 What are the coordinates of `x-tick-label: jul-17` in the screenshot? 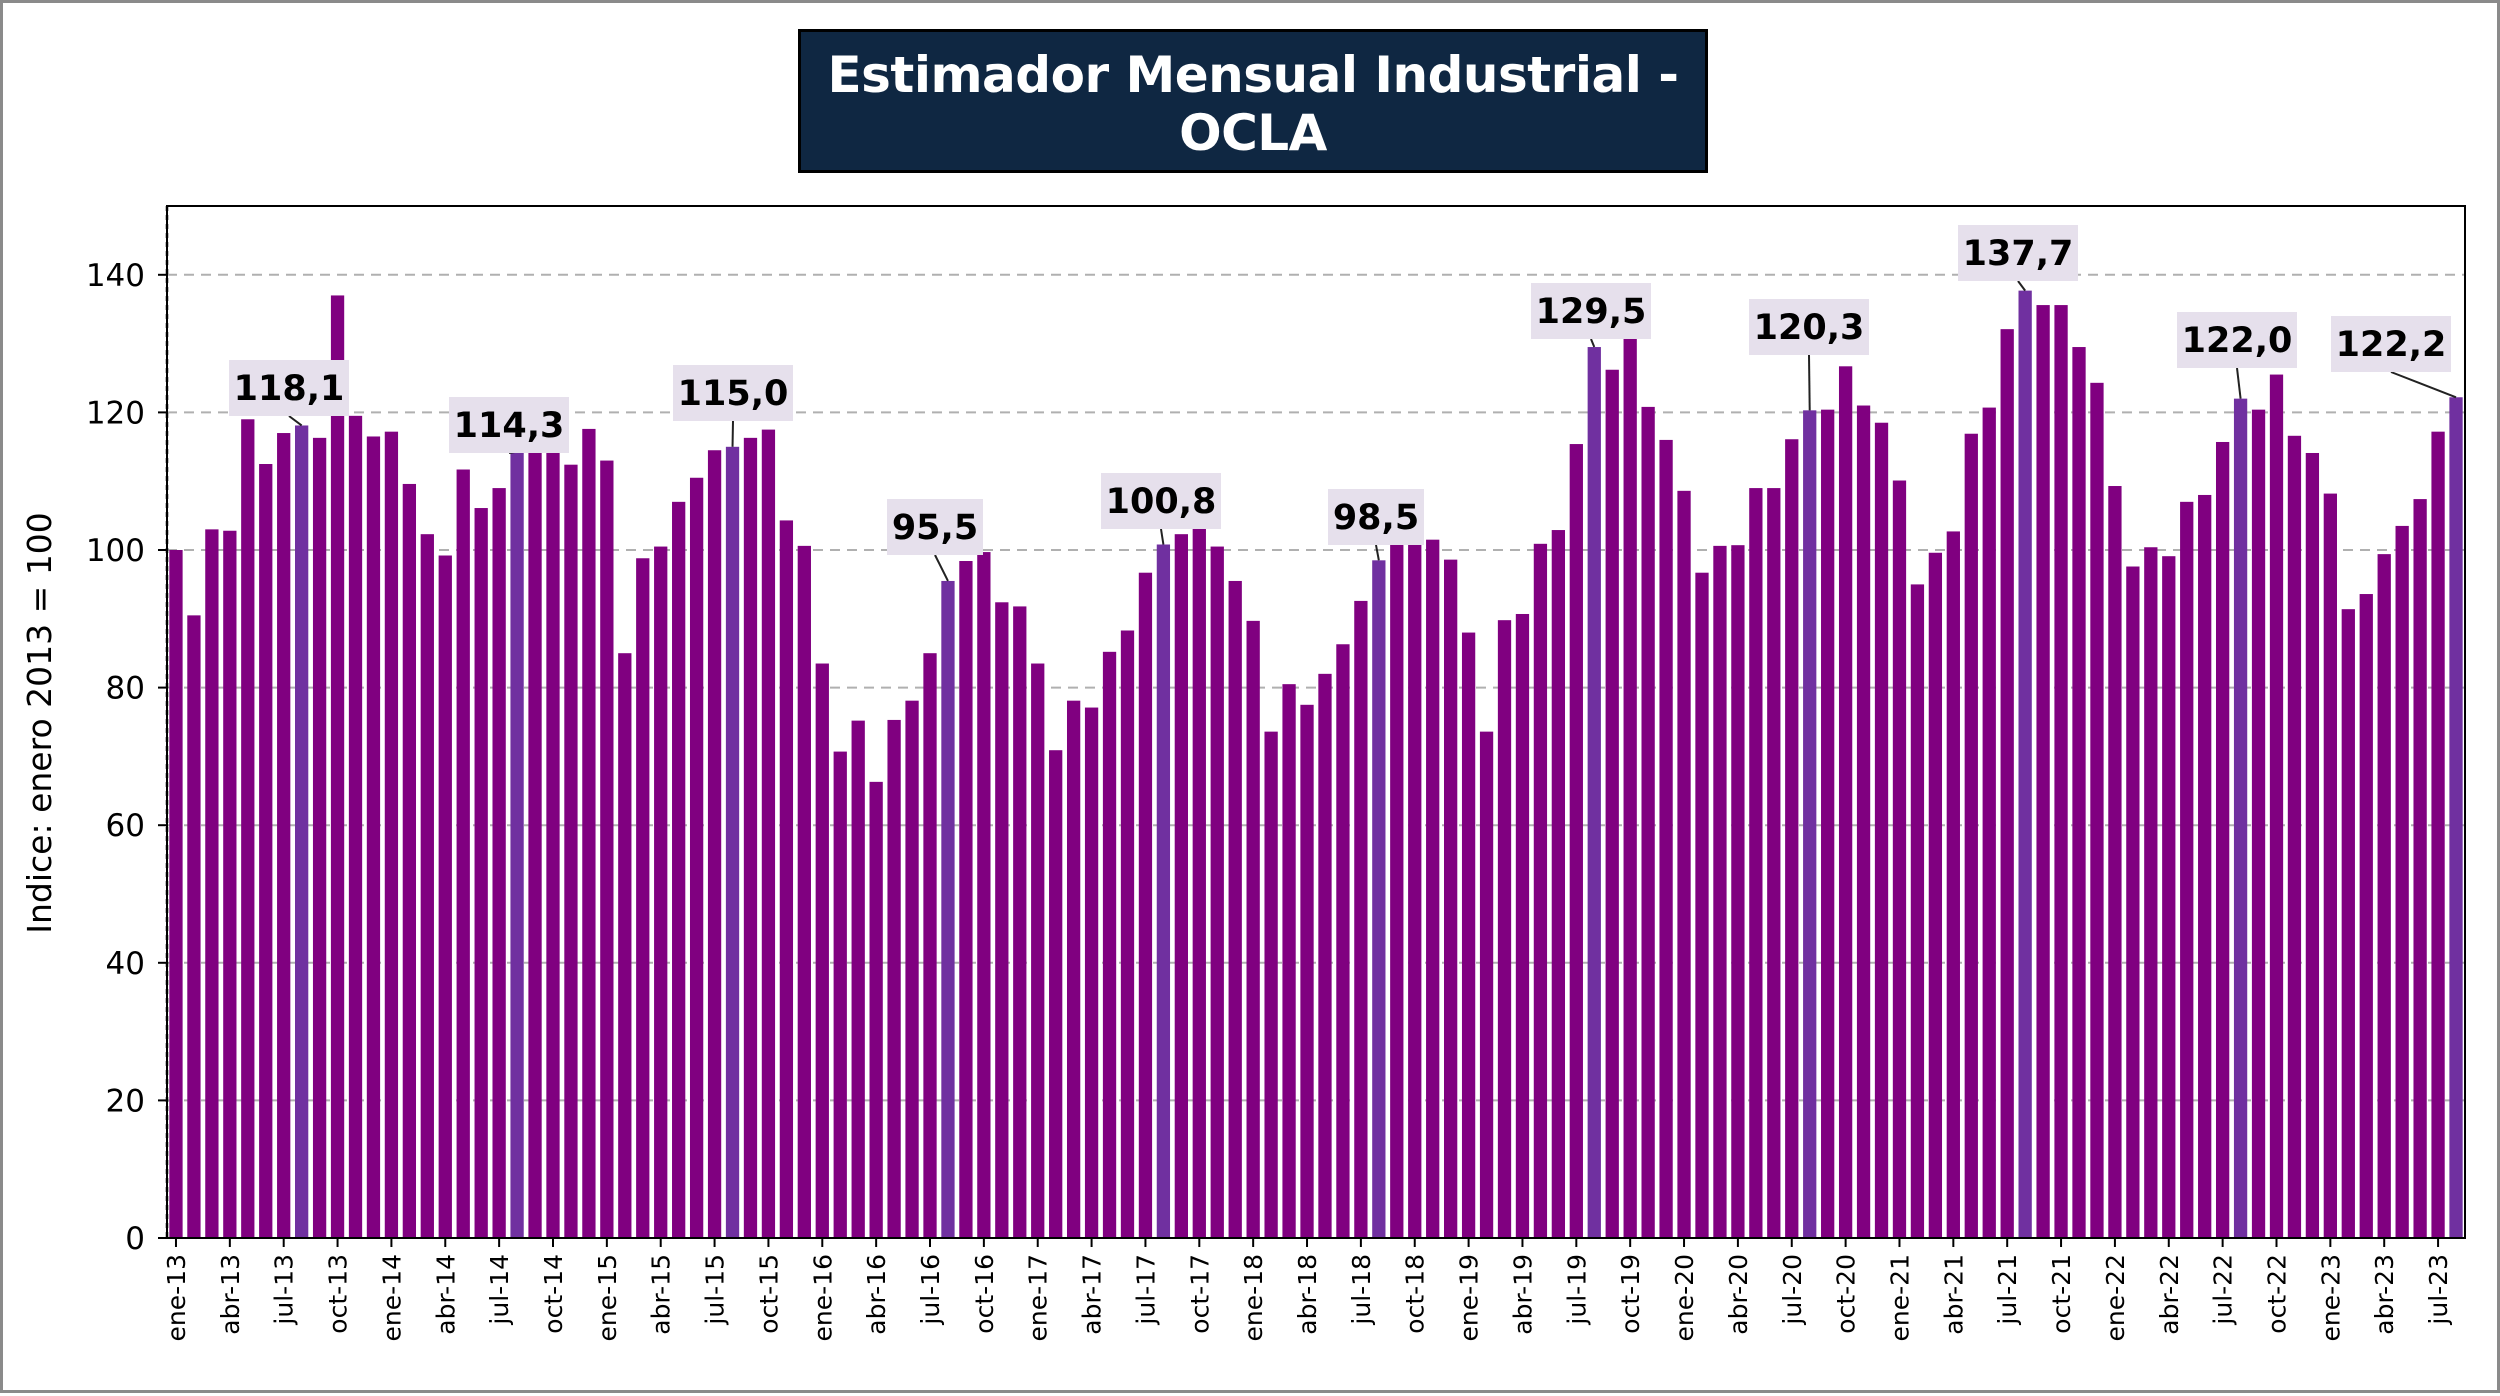 It's located at (1145, 1290).